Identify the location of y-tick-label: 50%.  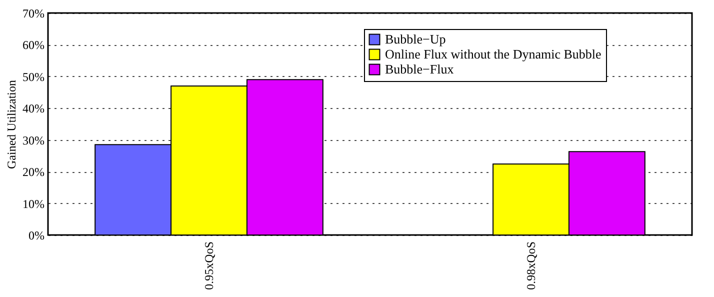
(33, 77).